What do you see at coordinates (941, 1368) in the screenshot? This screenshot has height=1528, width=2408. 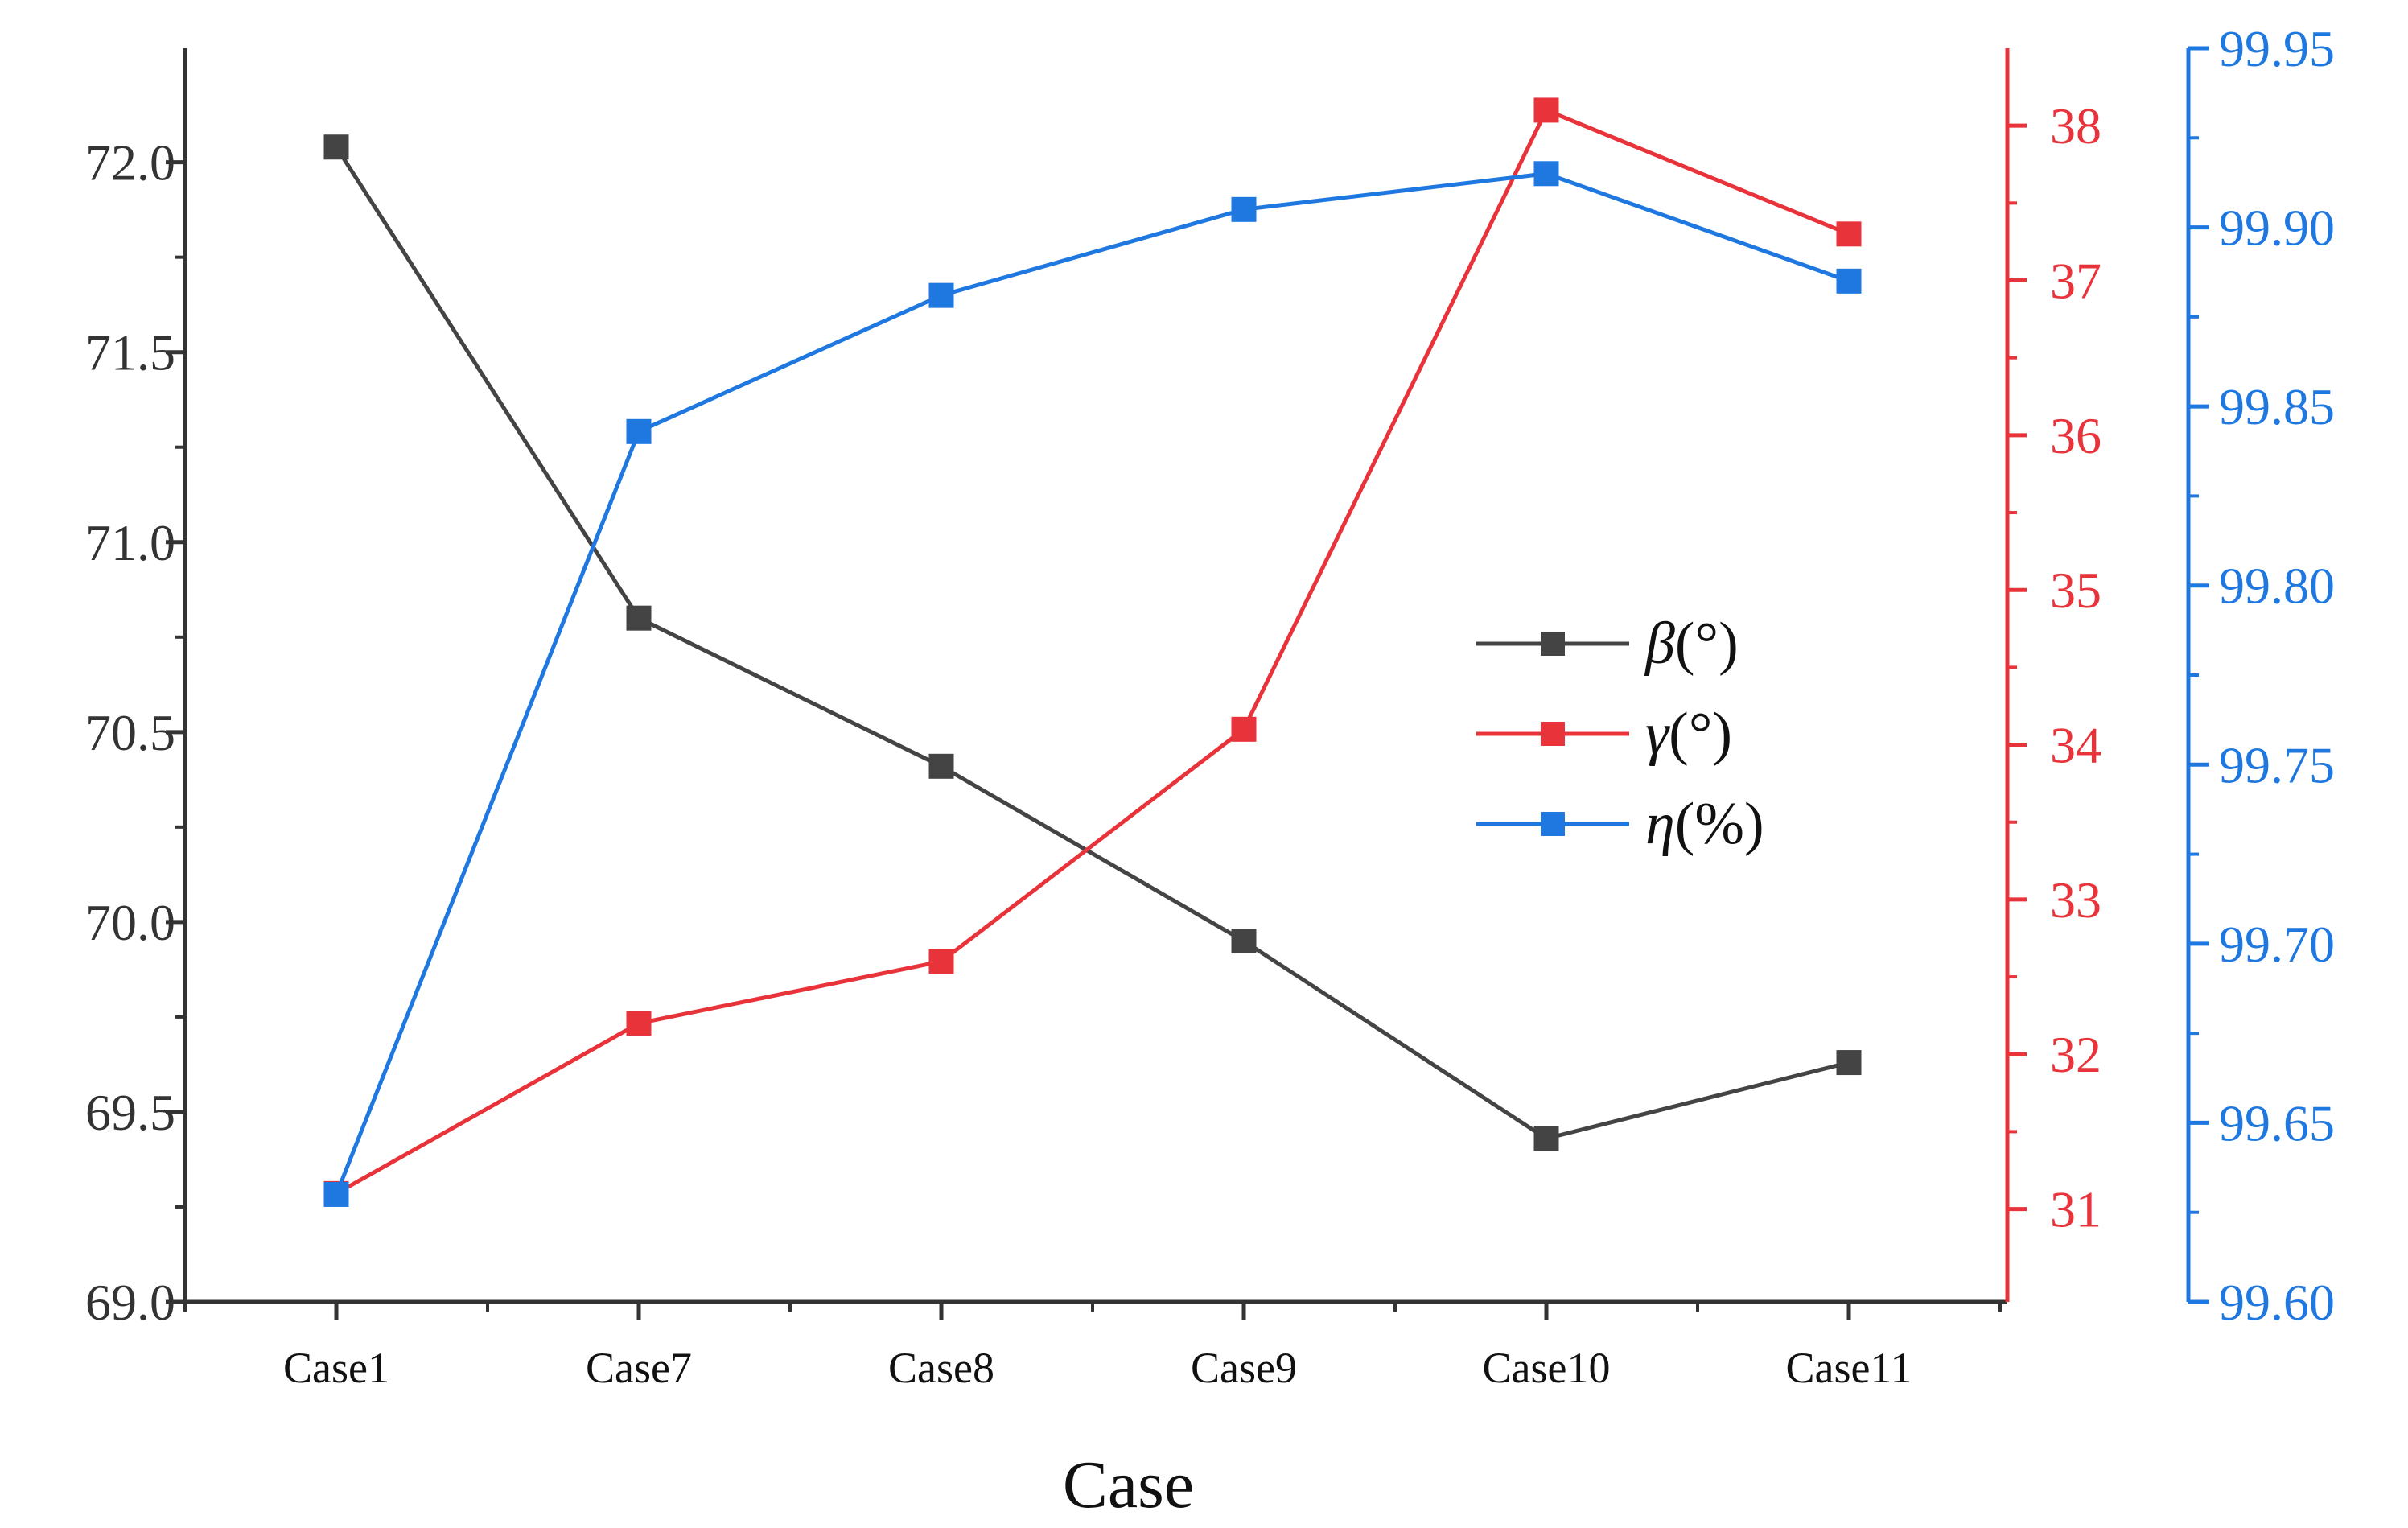 I see `x-tick-label: Case8` at bounding box center [941, 1368].